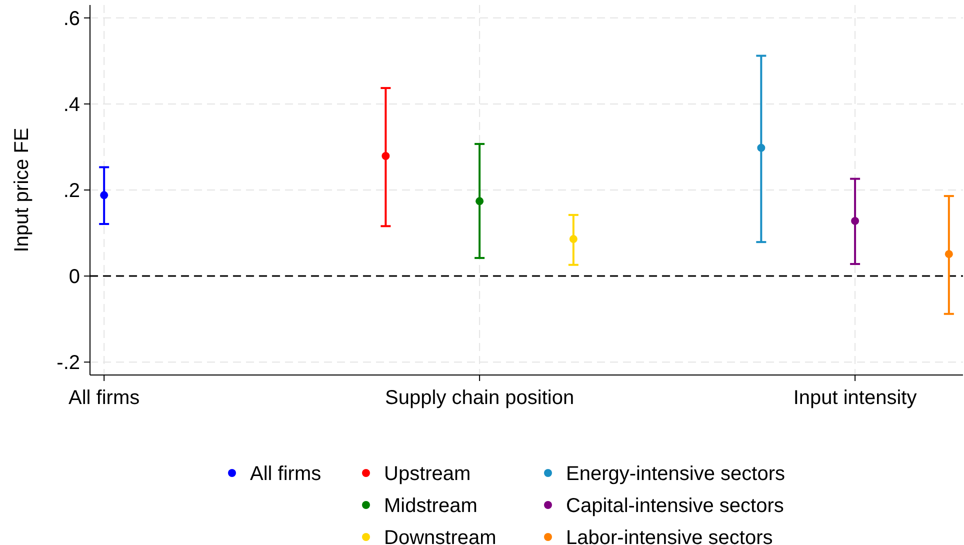 This screenshot has width=964, height=545. I want to click on y-tick-label: .2, so click(71, 191).